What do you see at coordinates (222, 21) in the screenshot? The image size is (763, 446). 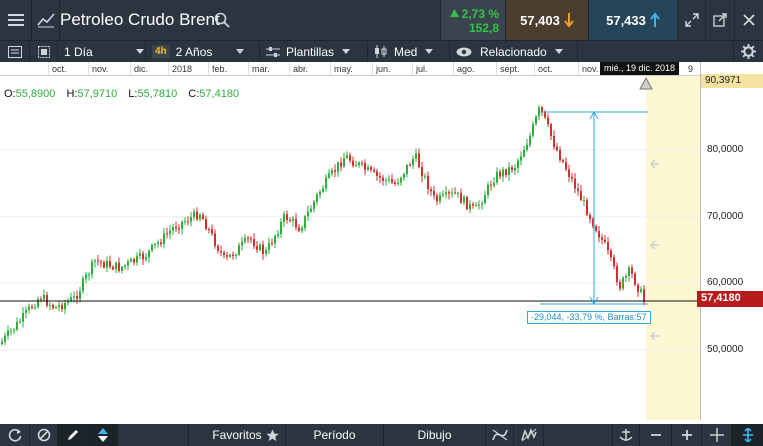 I see `search-icon` at bounding box center [222, 21].